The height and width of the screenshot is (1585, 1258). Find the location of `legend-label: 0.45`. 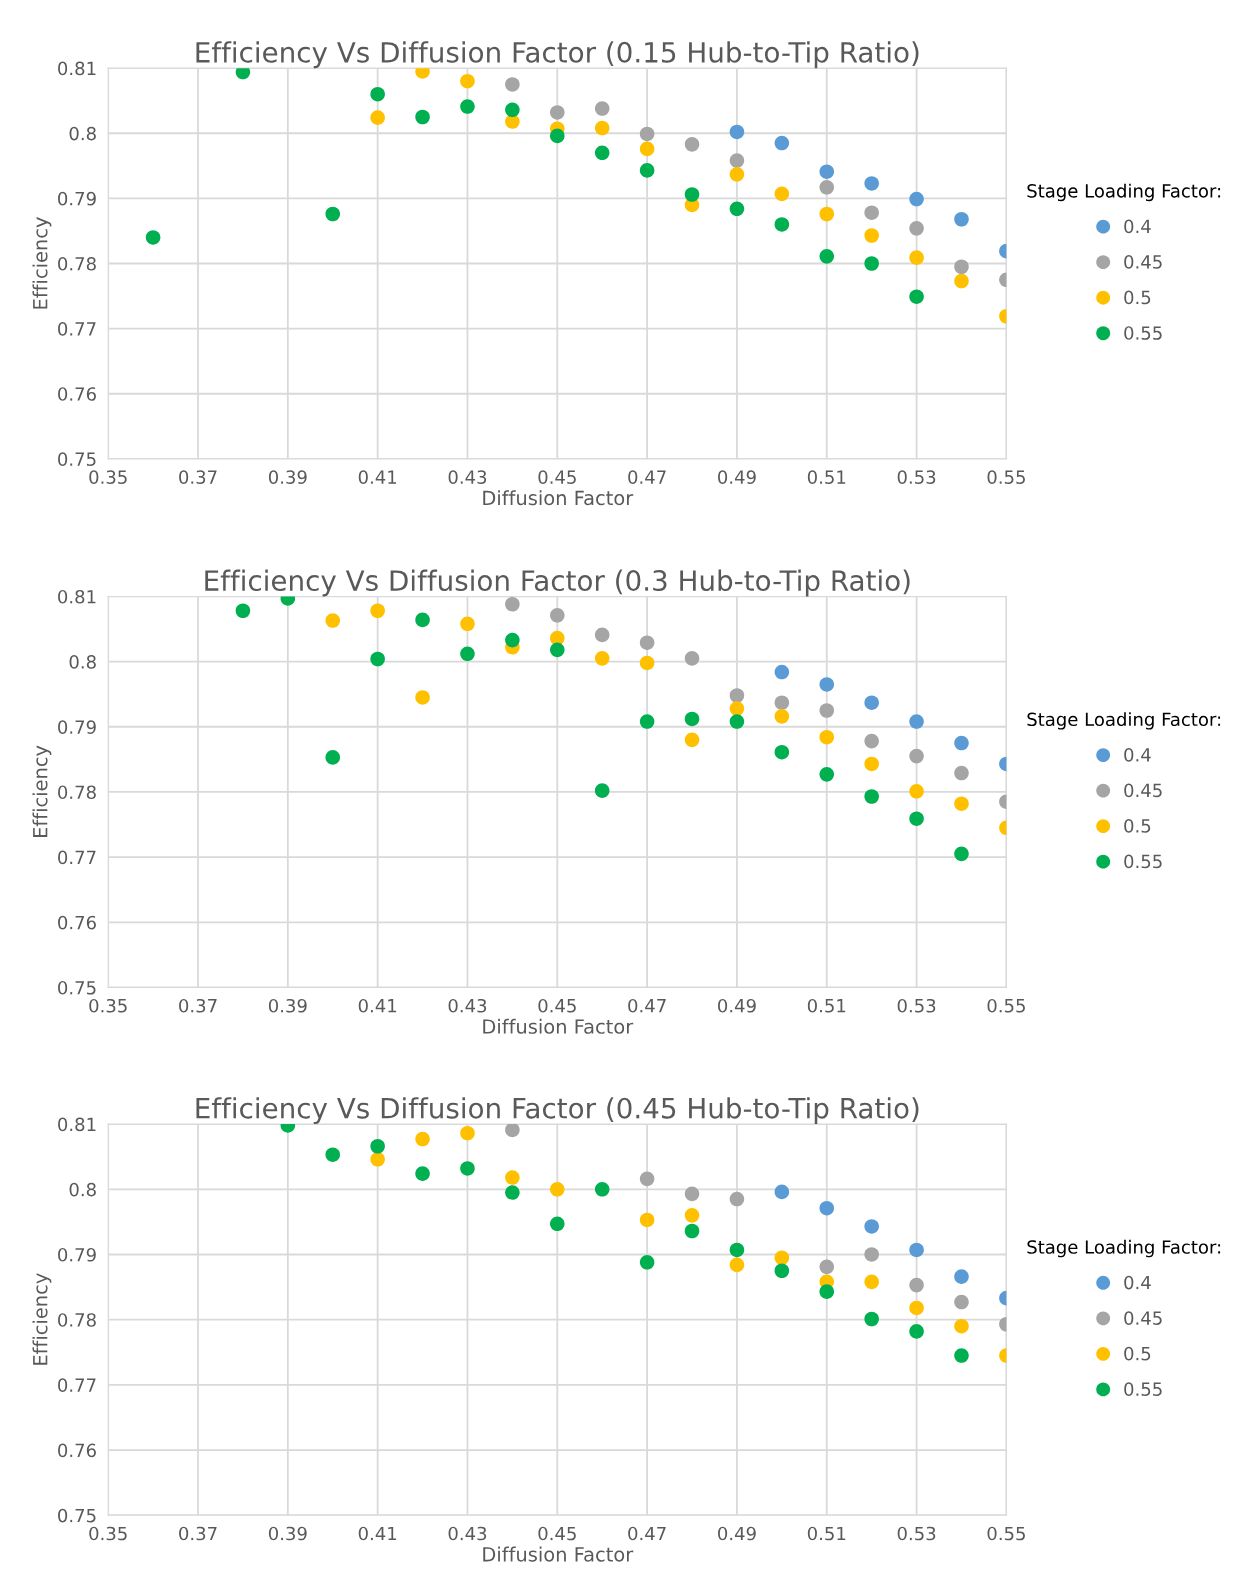

legend-label: 0.45 is located at coordinates (1143, 1318).